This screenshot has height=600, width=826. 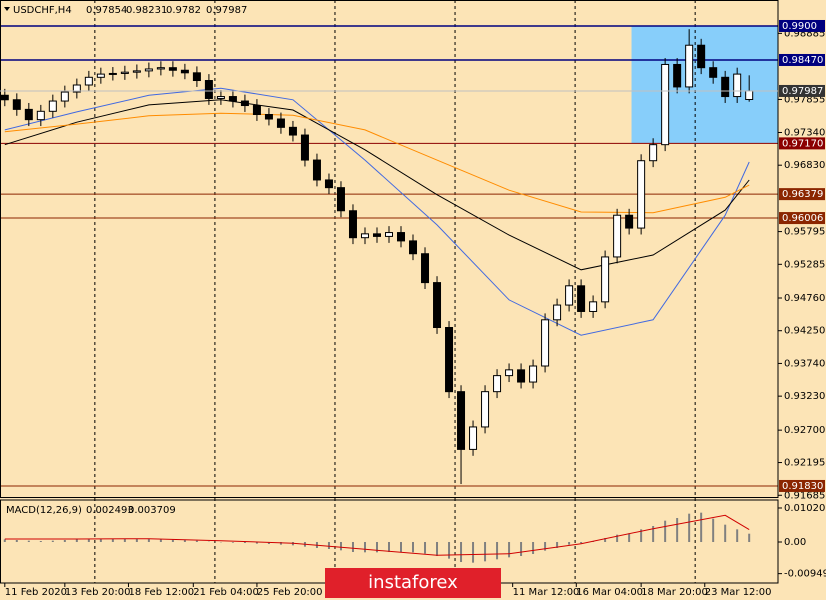 I want to click on y-tick-label: 0.97340, so click(x=804, y=132).